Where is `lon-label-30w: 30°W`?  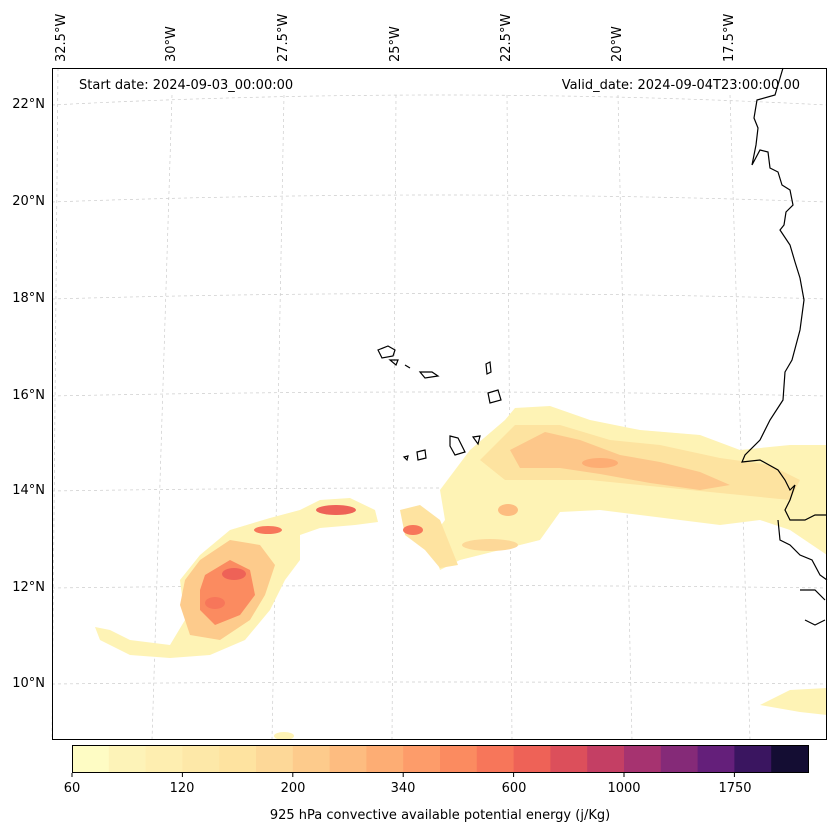
lon-label-30w: 30°W is located at coordinates (171, 44).